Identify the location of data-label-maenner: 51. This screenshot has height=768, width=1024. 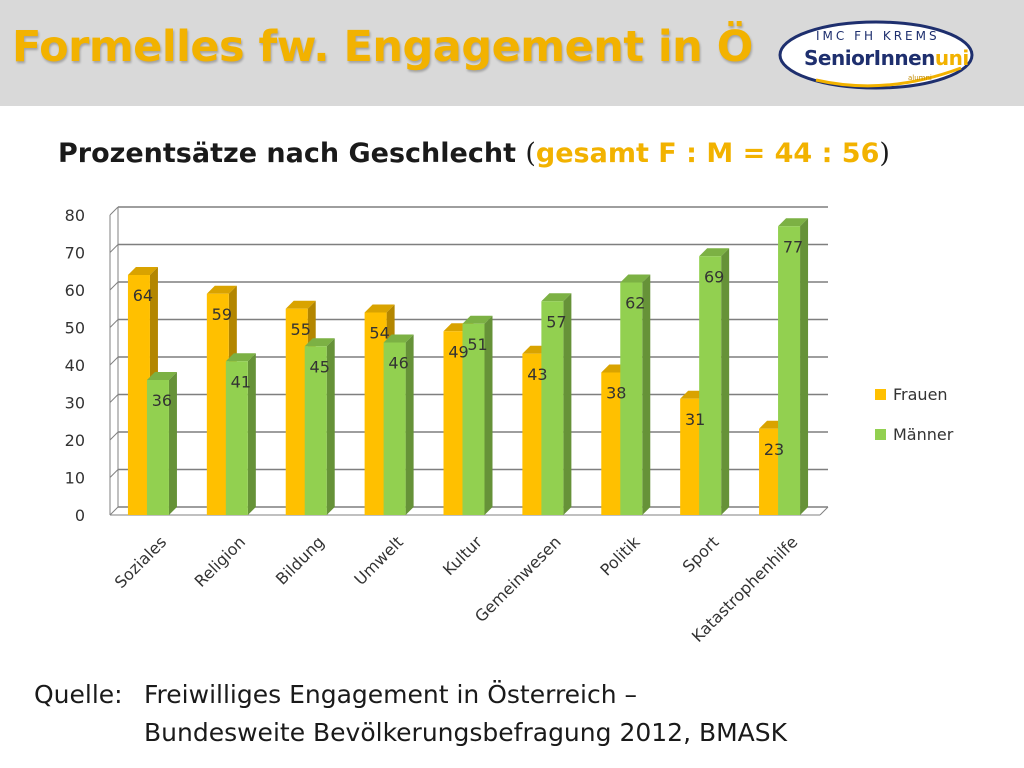
(477, 344).